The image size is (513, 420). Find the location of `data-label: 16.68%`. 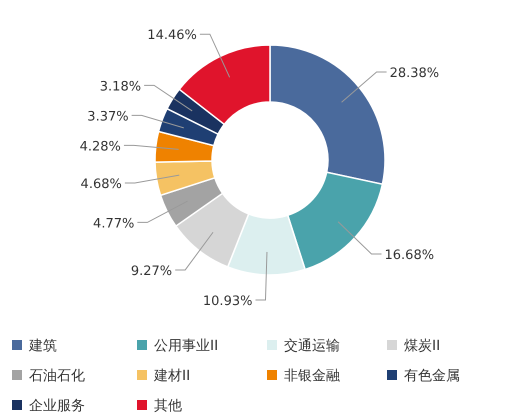

data-label: 16.68% is located at coordinates (409, 256).